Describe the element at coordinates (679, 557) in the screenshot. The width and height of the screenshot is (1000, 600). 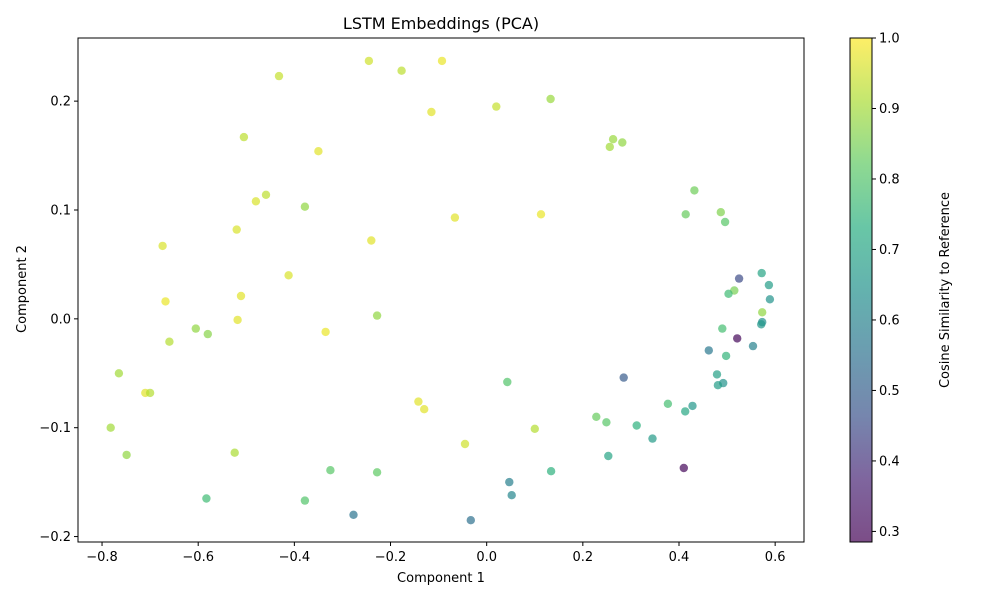
I see `x-tick-label: 0.4` at that location.